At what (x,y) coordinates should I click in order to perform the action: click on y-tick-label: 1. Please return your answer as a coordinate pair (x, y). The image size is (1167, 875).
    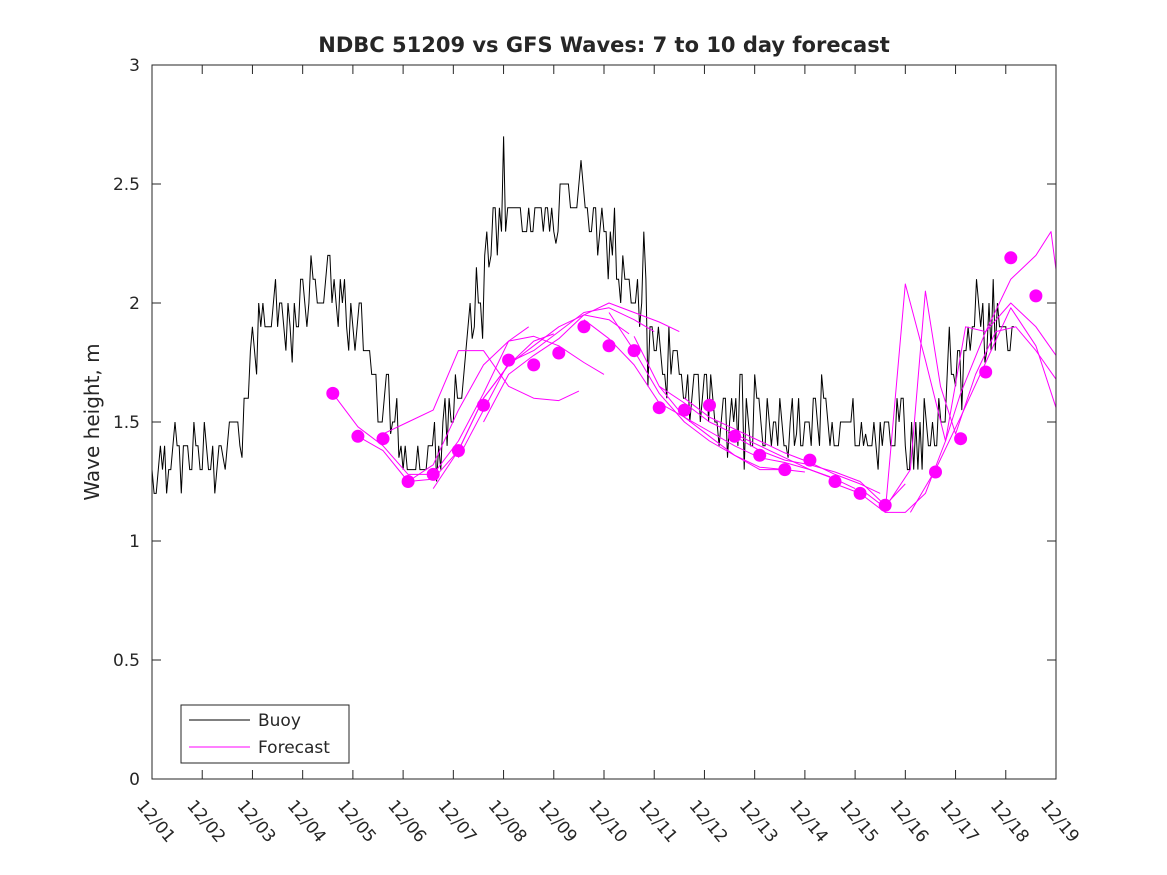
    Looking at the image, I should click on (134, 542).